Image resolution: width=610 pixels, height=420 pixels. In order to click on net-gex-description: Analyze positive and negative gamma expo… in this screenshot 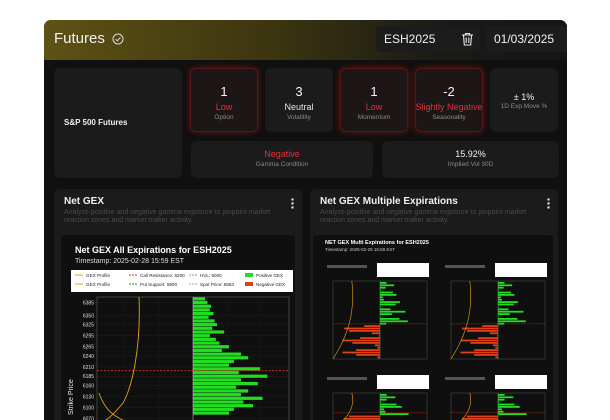, I will do `click(171, 217)`.